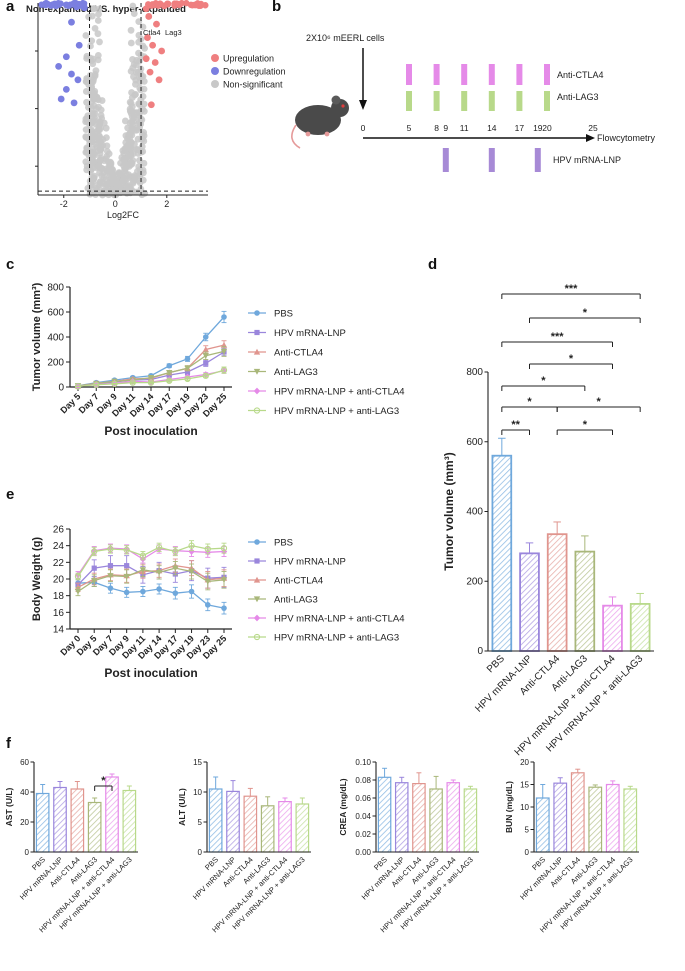 The height and width of the screenshot is (971, 685). I want to click on y-tick-label: 15, so click(197, 762).